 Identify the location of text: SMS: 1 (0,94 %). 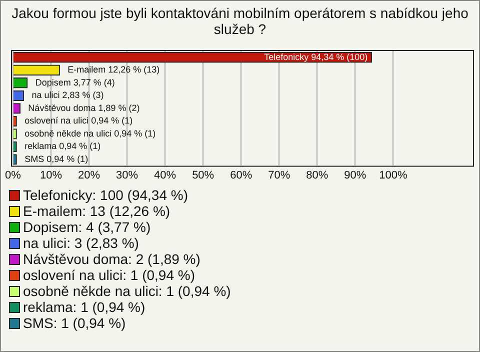
(74, 323).